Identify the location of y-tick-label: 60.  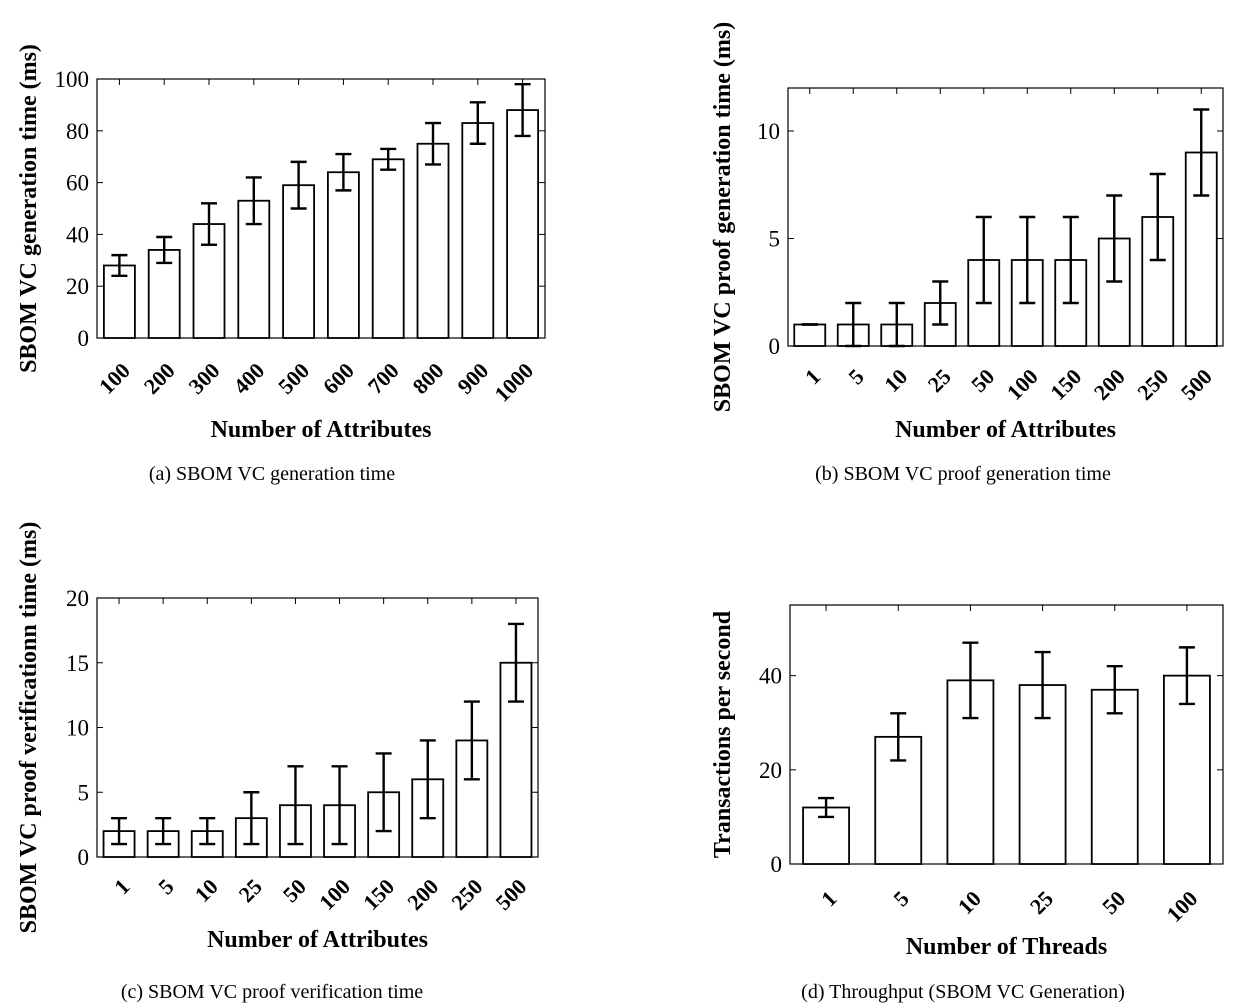
(77, 183).